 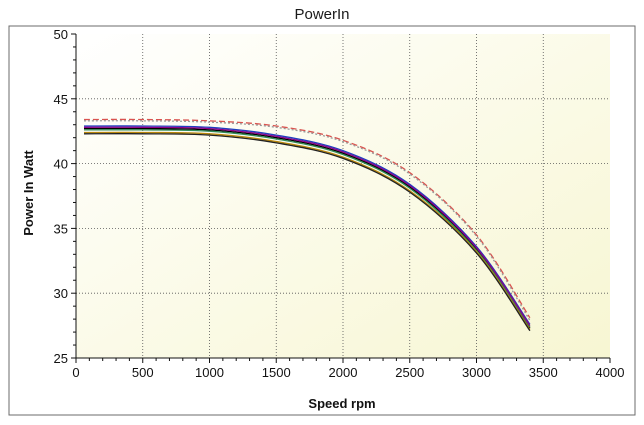 What do you see at coordinates (276, 372) in the screenshot?
I see `x-tick-label: 1500` at bounding box center [276, 372].